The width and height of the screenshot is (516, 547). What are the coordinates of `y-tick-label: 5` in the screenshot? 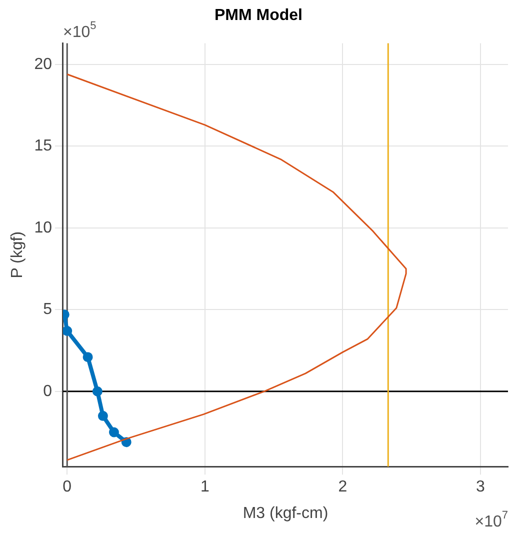 It's located at (47, 309).